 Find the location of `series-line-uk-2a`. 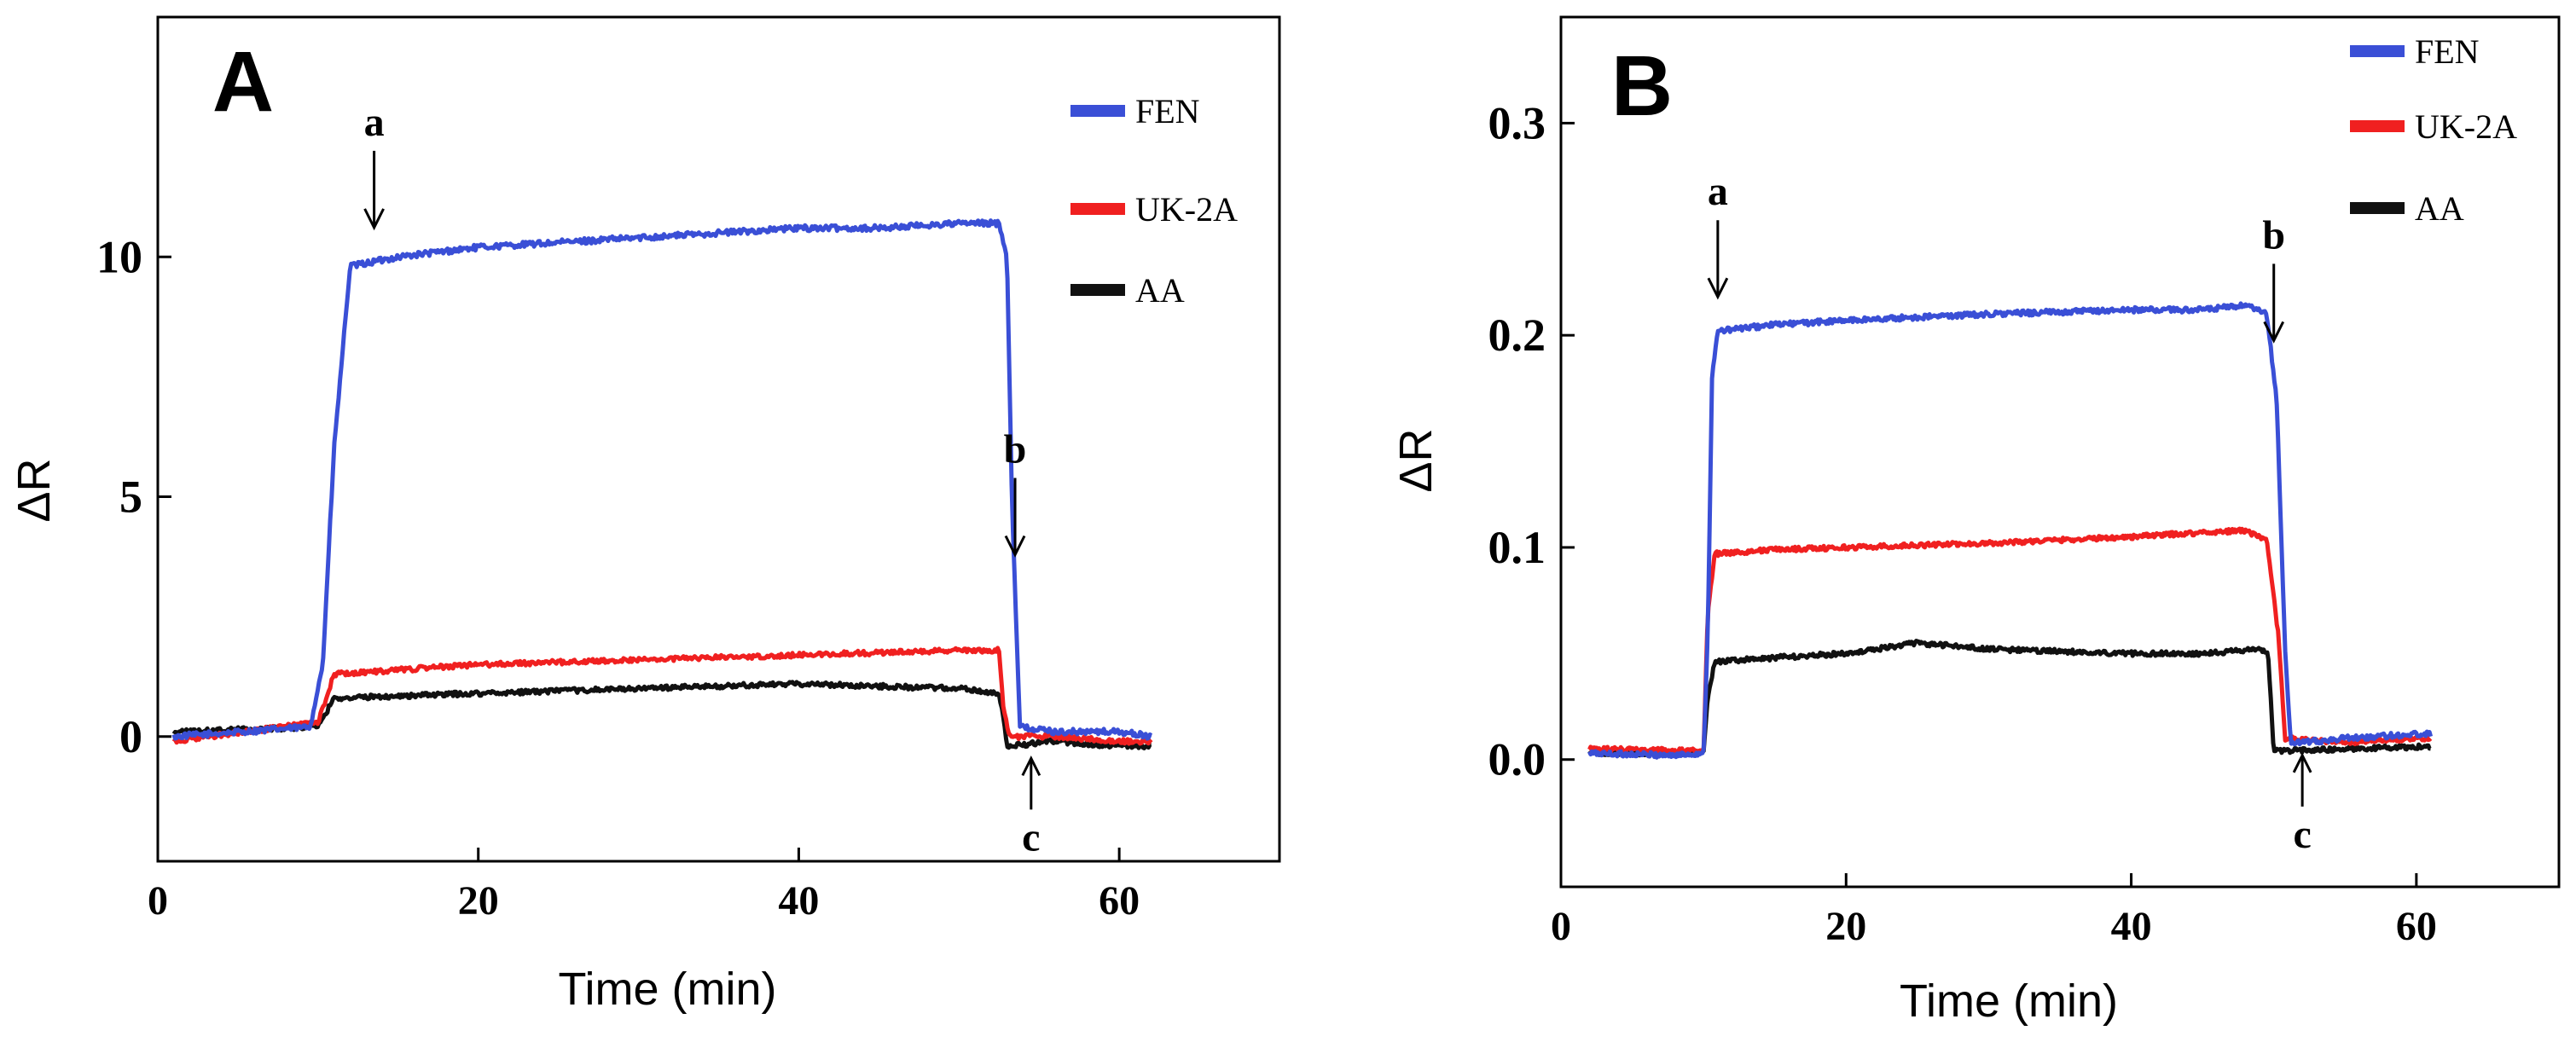

series-line-uk-2a is located at coordinates (662, 696).